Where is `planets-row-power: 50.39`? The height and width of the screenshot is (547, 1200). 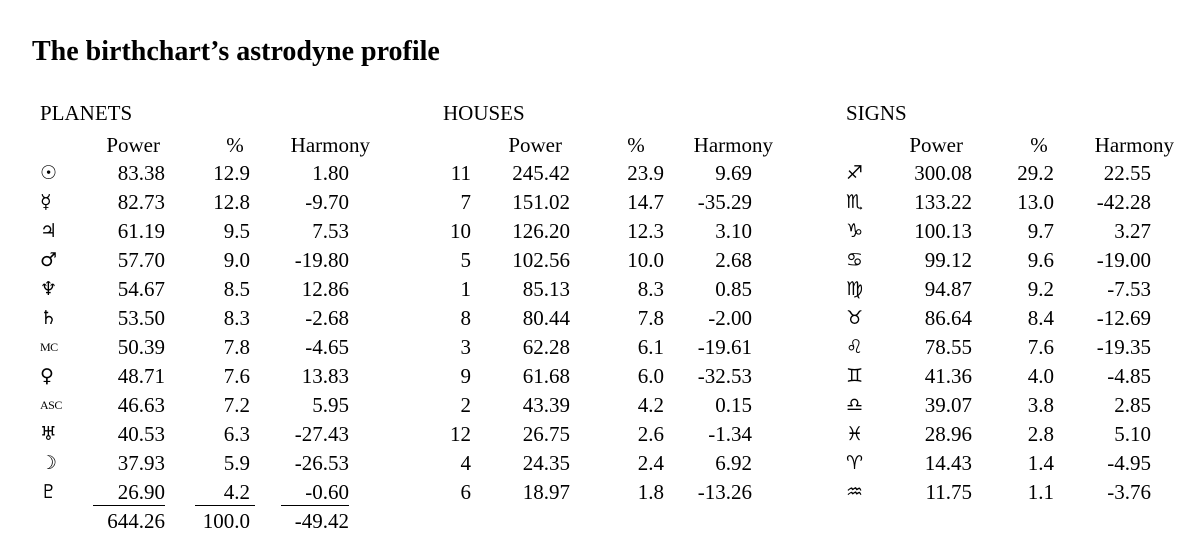
planets-row-power: 50.39 is located at coordinates (141, 347).